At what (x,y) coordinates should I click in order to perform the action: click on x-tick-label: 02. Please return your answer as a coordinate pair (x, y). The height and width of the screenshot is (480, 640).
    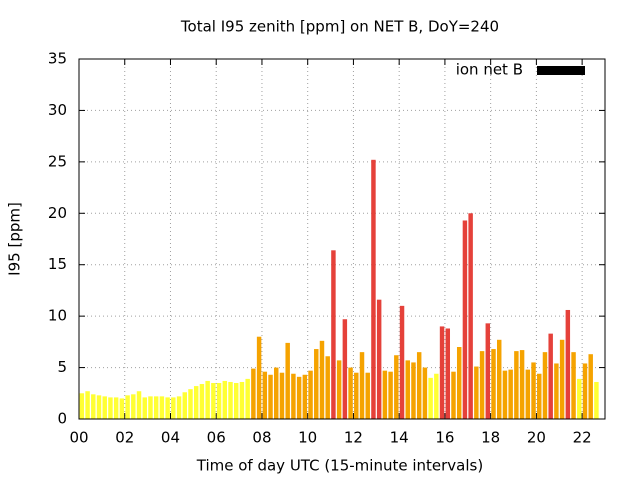
    Looking at the image, I should click on (124, 438).